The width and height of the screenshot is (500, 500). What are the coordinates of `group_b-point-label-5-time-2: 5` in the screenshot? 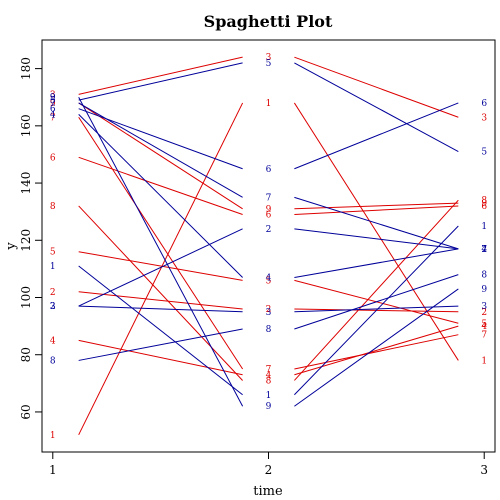 It's located at (269, 64).